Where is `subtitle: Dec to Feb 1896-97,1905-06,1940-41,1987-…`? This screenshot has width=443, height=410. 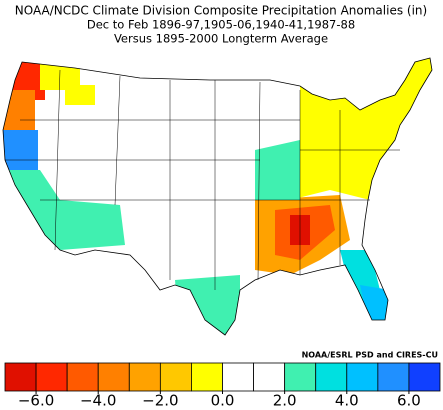 subtitle: Dec to Feb 1896-97,1905-06,1940-41,1987-… is located at coordinates (221, 25).